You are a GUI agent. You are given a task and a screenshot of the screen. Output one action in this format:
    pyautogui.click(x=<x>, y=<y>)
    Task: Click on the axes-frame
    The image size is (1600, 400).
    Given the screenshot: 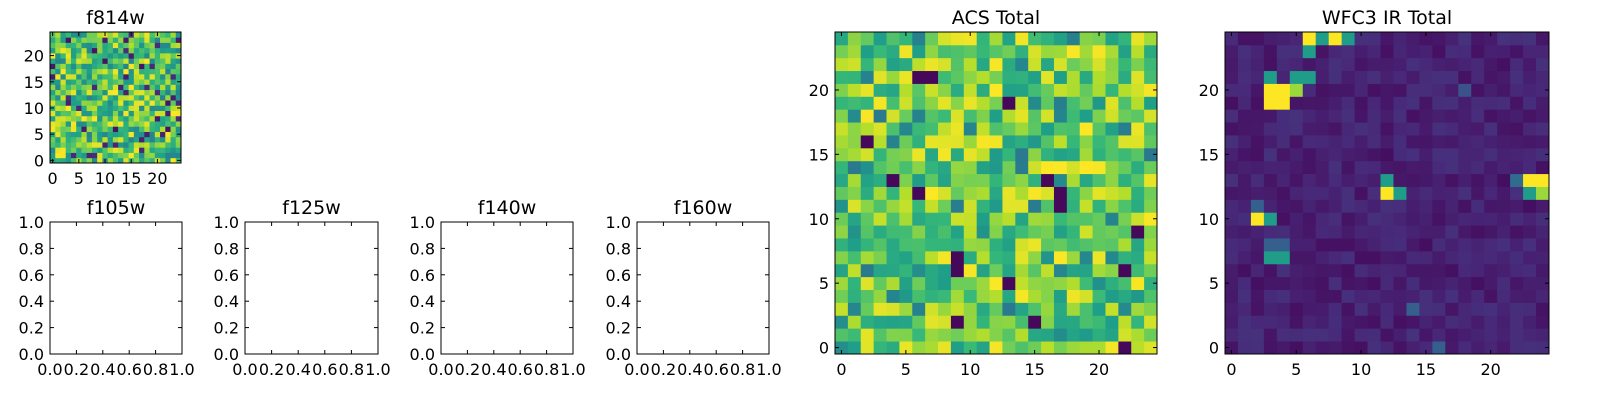 What is the action you would take?
    pyautogui.click(x=703, y=288)
    